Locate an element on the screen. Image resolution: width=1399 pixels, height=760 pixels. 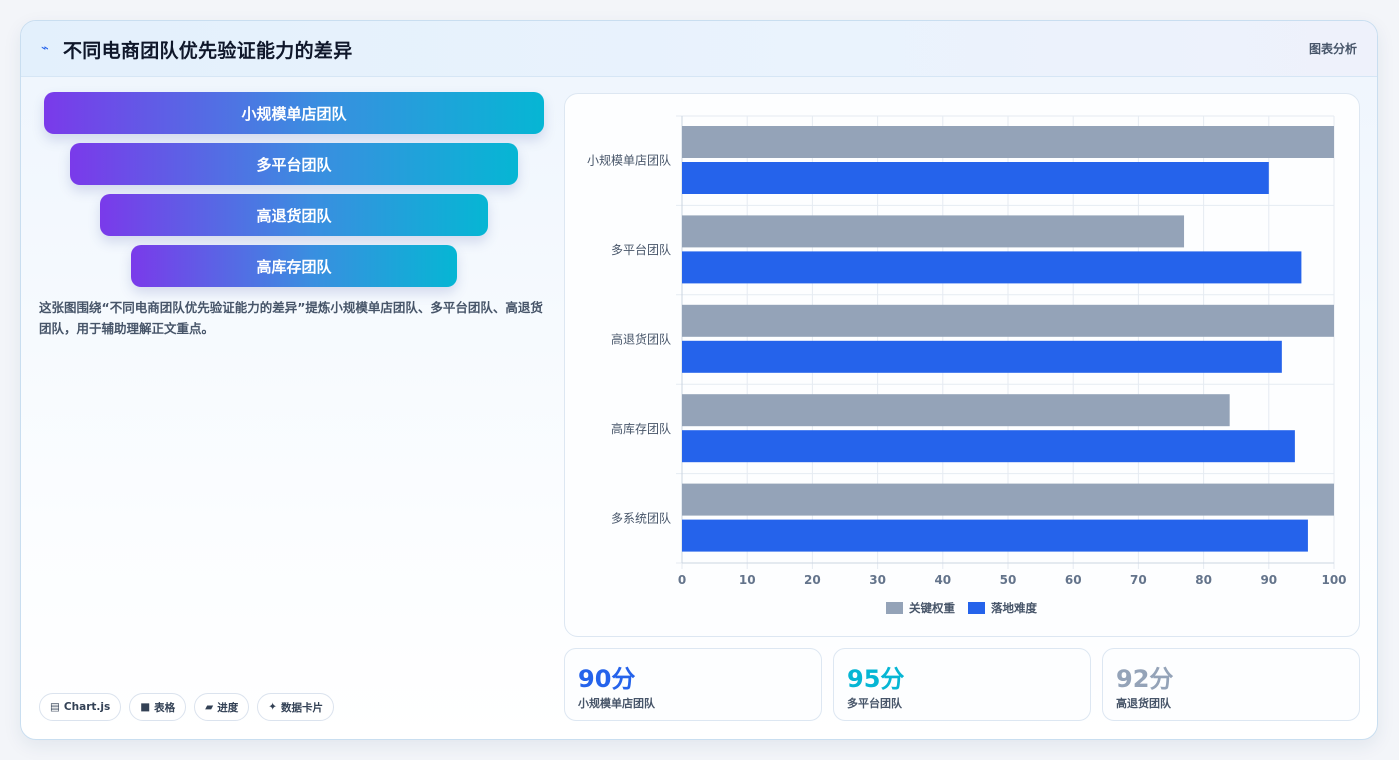
card-icon: ✦ is located at coordinates (273, 707).